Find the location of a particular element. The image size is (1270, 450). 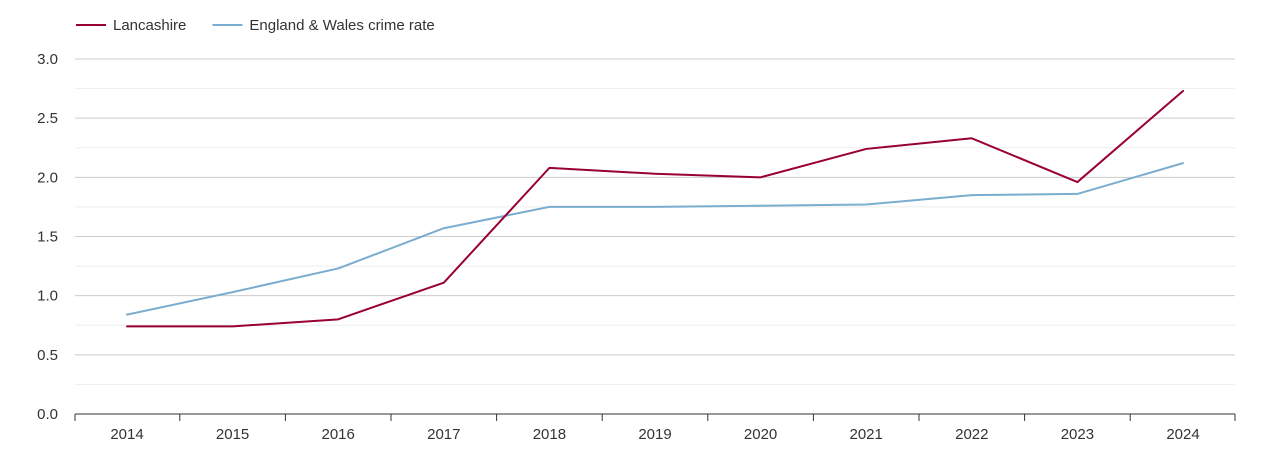

legend: Lancashire England & Wales crime rate is located at coordinates (255, 25).